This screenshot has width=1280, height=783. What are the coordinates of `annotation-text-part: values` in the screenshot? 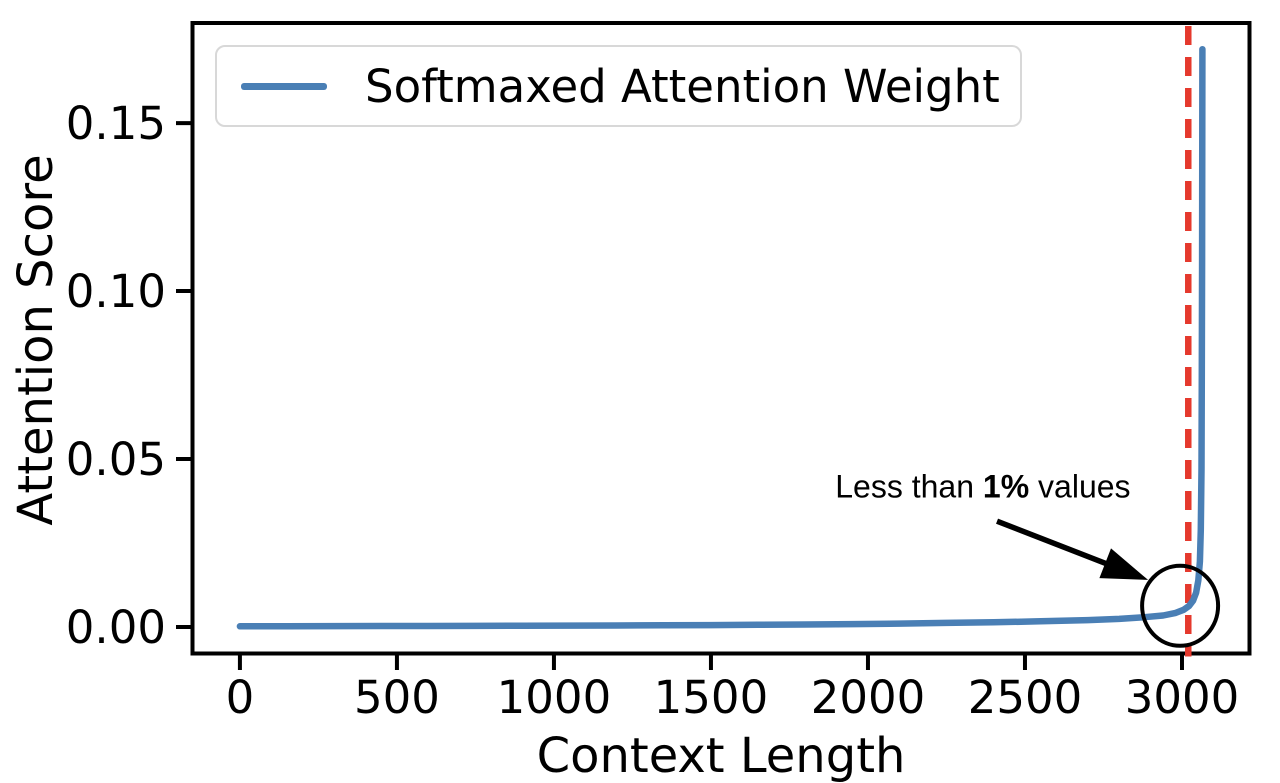 It's located at (1080, 486).